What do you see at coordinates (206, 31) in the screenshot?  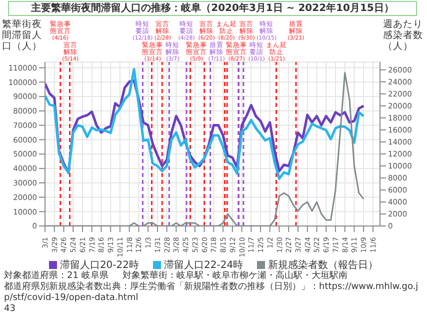 I see `ref-line-label: 宣言解除(6/20)` at bounding box center [206, 31].